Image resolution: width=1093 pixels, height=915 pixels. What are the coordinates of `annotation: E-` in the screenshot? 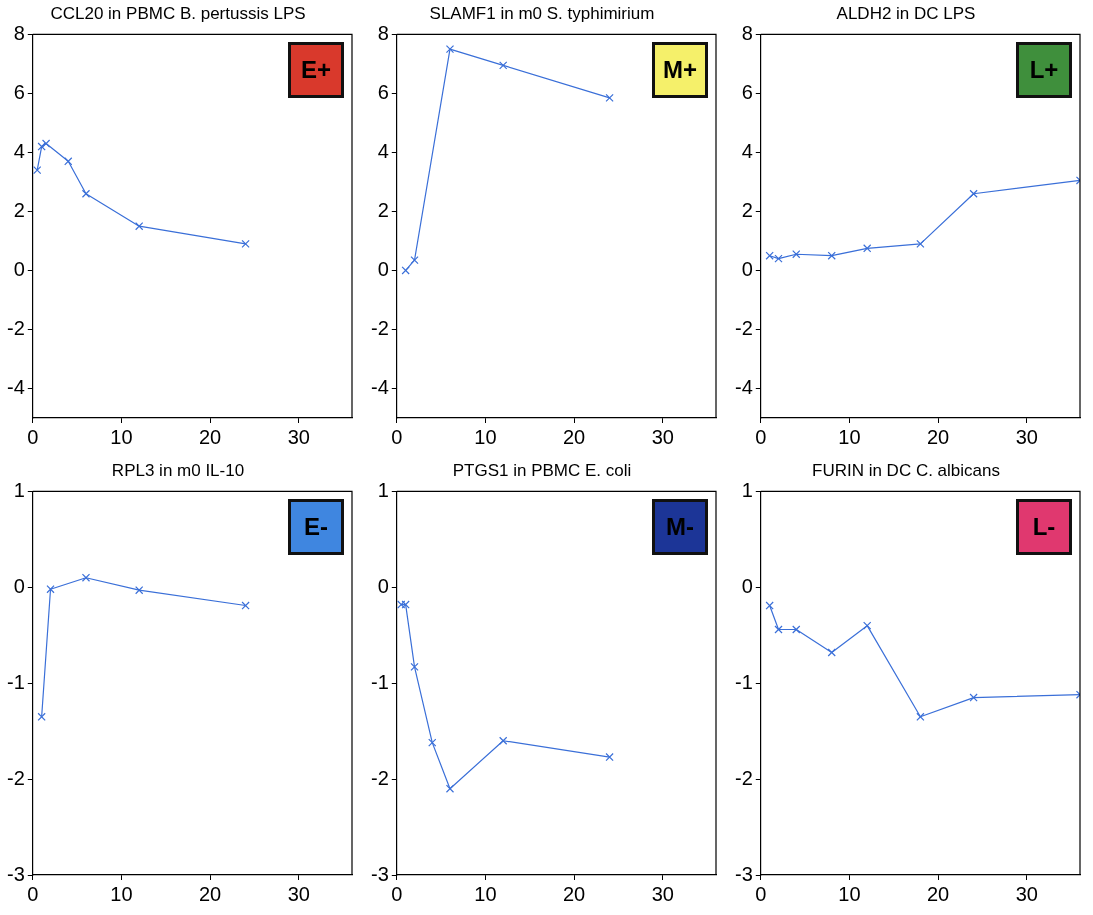 It's located at (316, 527).